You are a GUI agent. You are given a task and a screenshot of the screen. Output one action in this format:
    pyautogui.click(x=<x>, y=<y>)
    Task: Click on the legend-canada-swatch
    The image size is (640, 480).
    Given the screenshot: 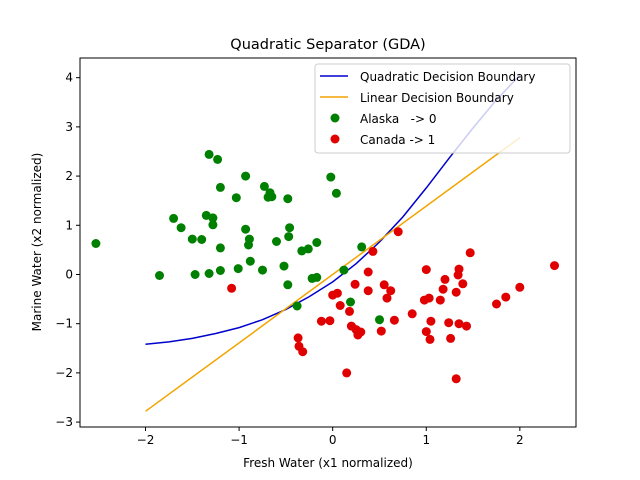 What is the action you would take?
    pyautogui.click(x=335, y=139)
    